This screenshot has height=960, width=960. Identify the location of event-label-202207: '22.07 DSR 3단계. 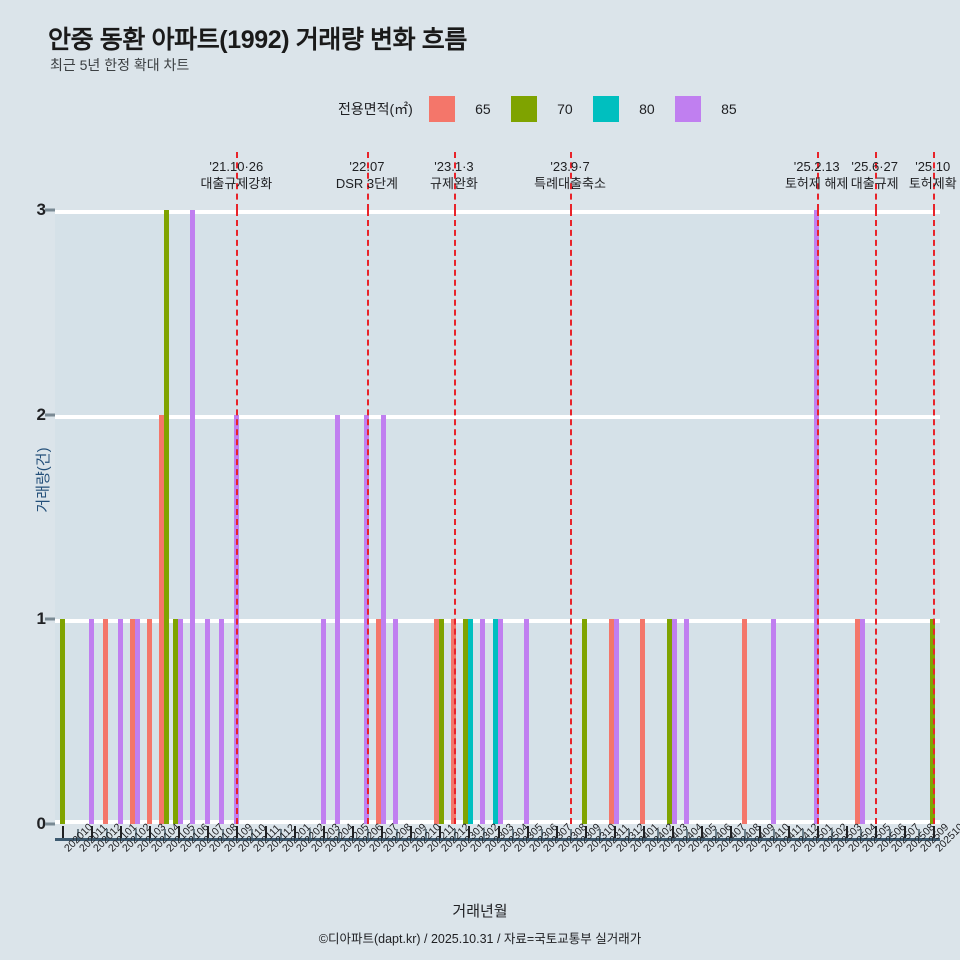
(367, 175).